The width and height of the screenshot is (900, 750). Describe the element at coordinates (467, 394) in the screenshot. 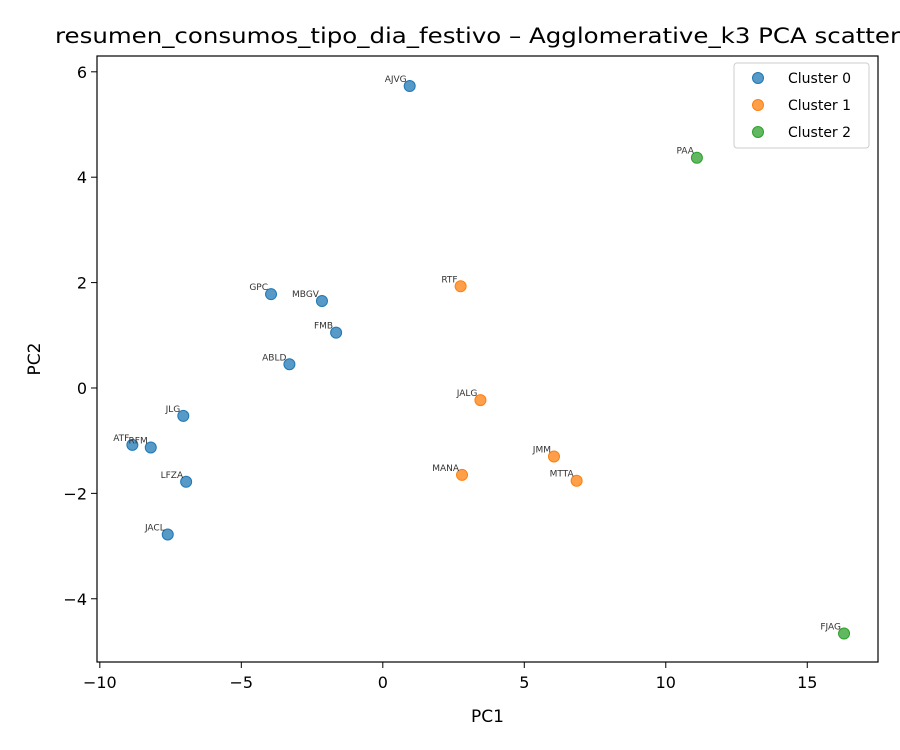

I see `point-label: JALG` at that location.